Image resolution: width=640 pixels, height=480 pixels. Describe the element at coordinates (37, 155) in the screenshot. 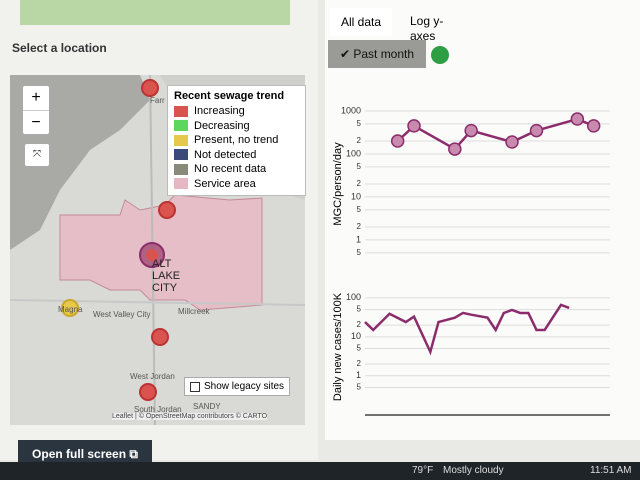

I see `fullscreen-map-button: ⤧` at that location.